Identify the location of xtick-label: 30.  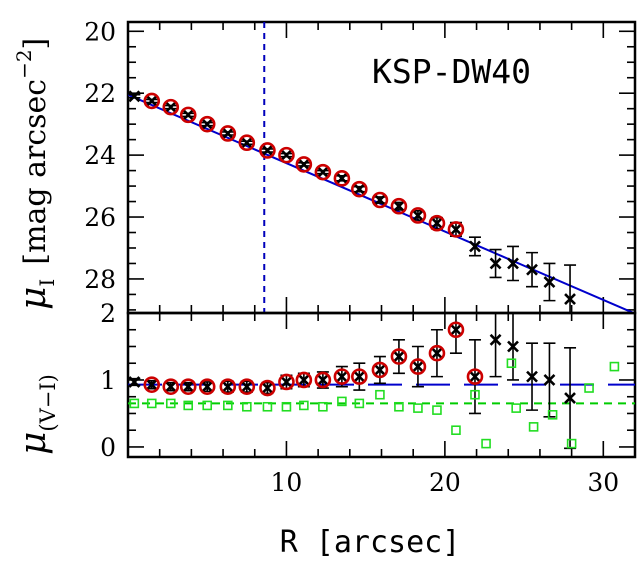
(603, 482).